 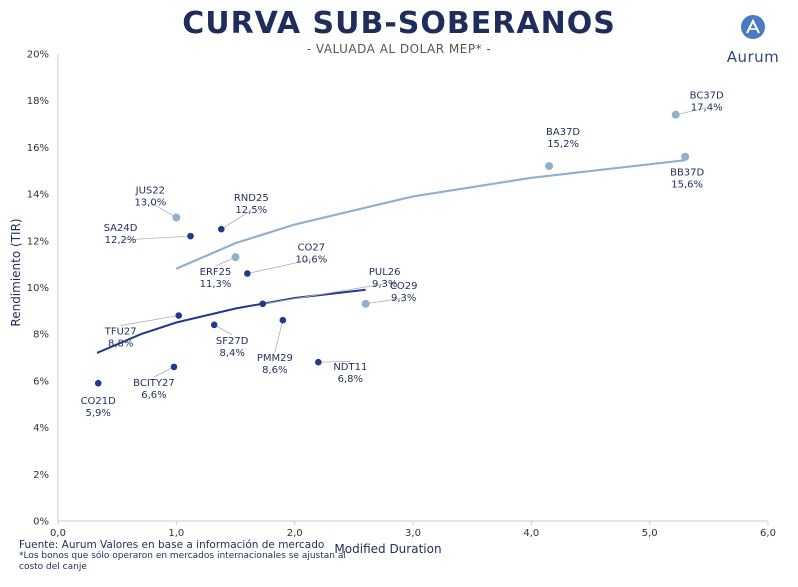 I want to click on x-tick-label: 5,0, so click(x=650, y=533).